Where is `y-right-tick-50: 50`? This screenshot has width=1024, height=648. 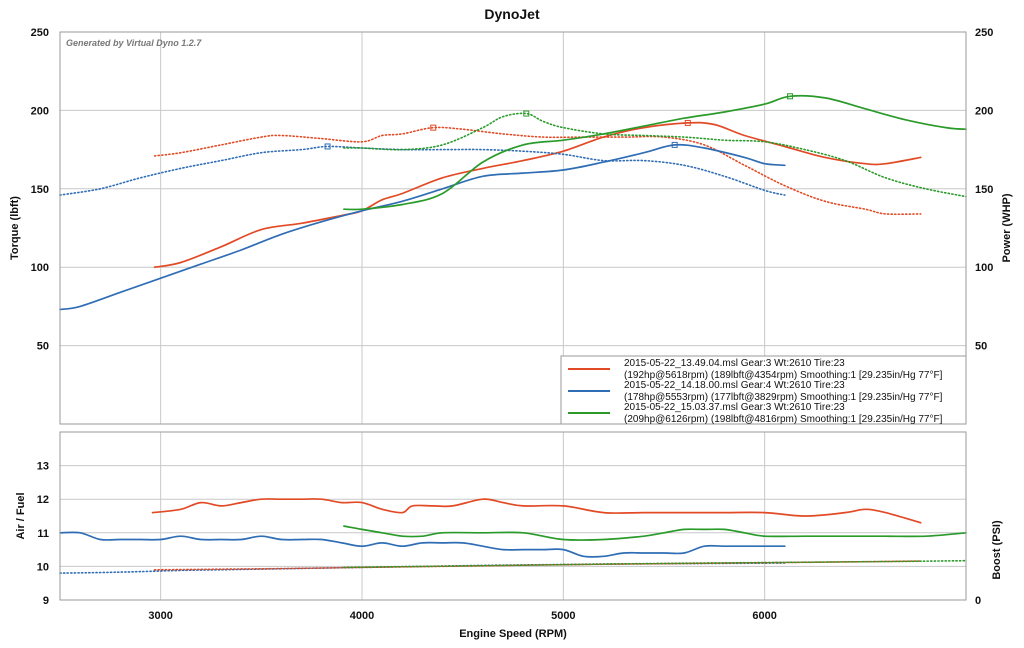 y-right-tick-50: 50 is located at coordinates (981, 347).